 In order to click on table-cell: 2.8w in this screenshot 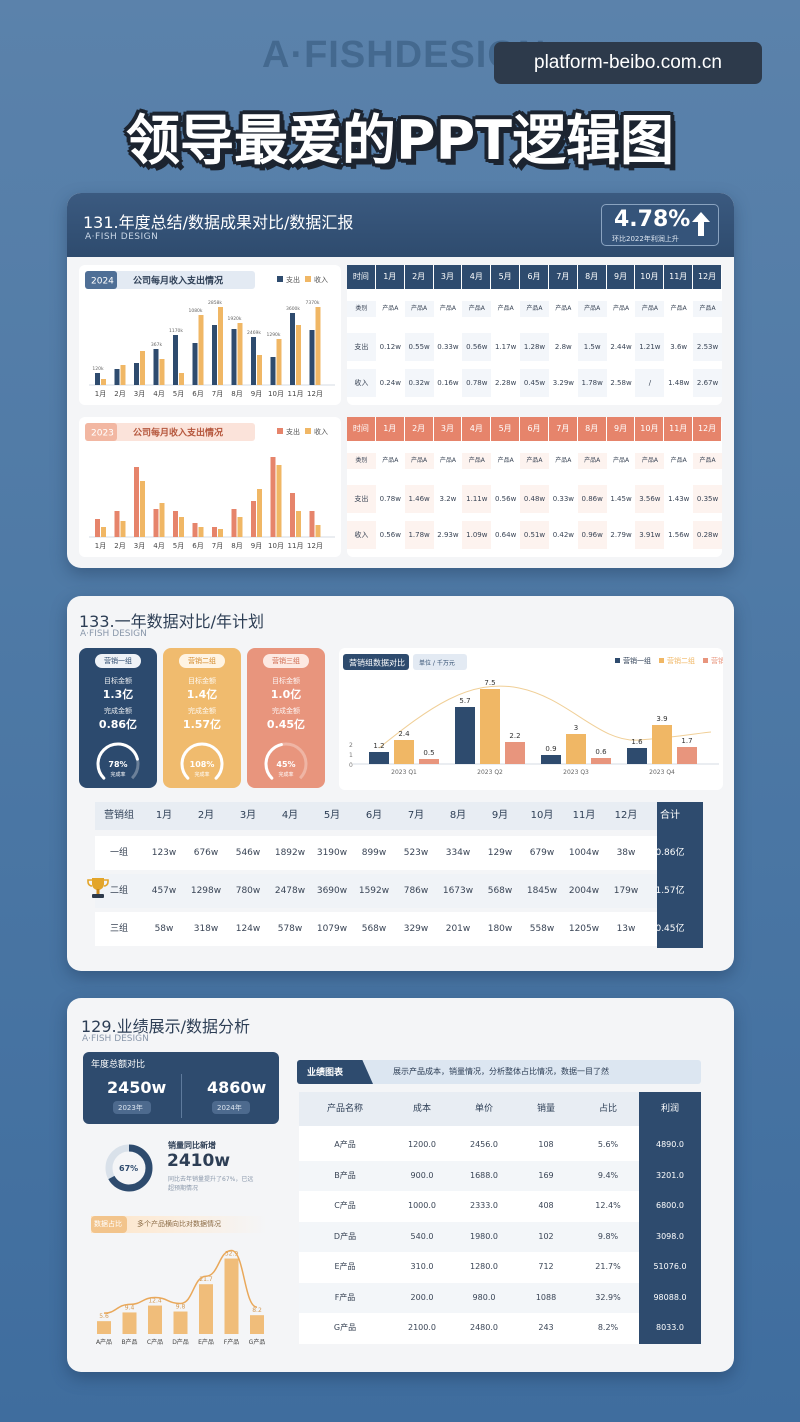, I will do `click(563, 347)`.